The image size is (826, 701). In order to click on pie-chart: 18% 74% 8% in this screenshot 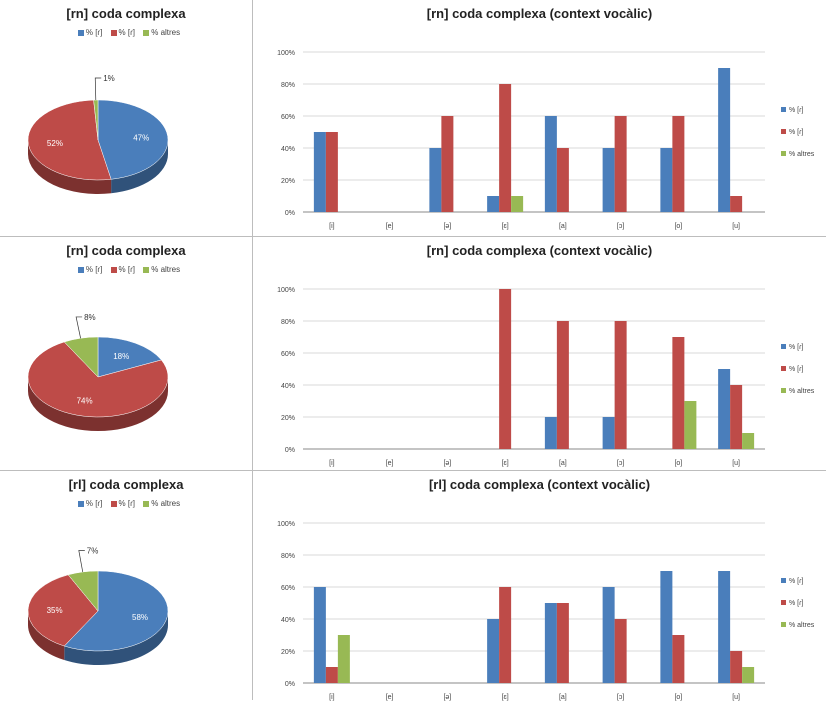, I will do `click(98, 372)`.